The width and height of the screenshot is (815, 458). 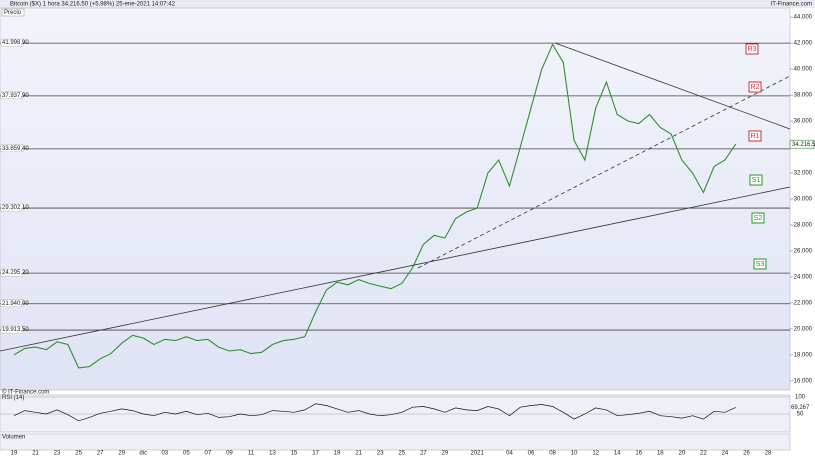 What do you see at coordinates (638, 454) in the screenshot?
I see `x-tick-label: 16` at bounding box center [638, 454].